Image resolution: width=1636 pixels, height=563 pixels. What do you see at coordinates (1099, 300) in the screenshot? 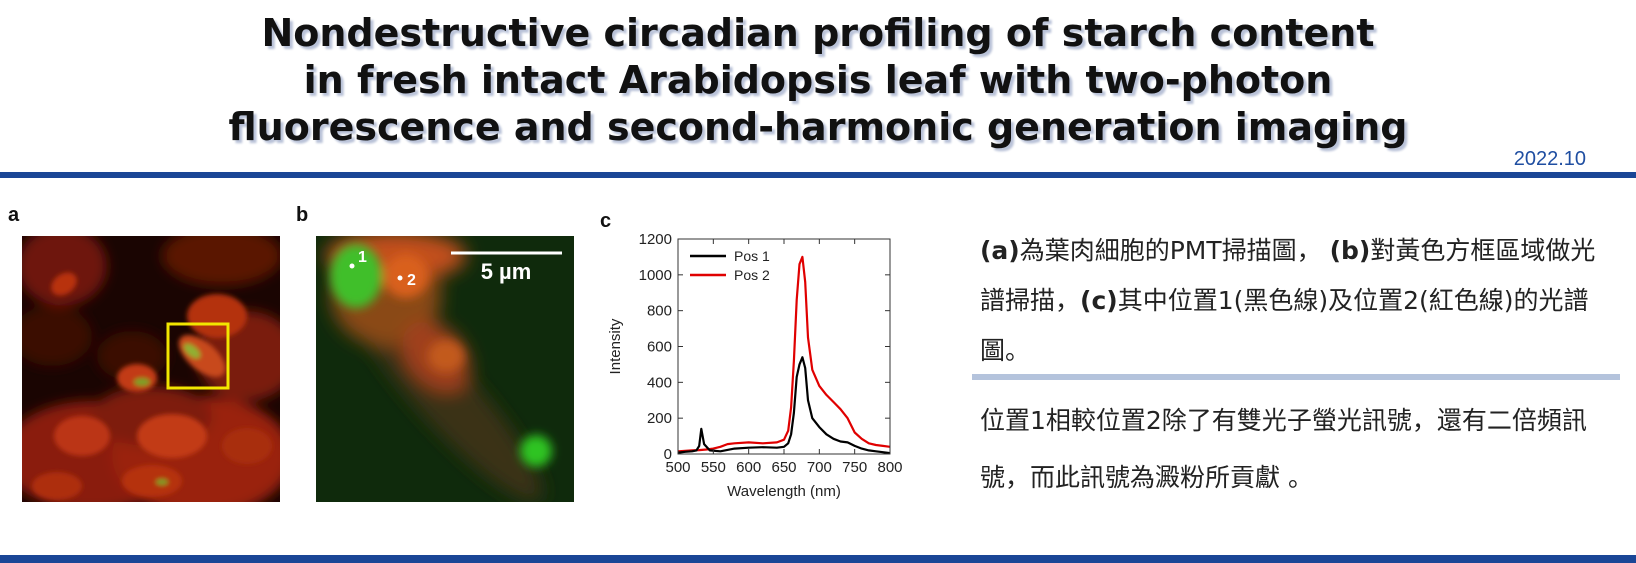
I see `desc-c-label: (c)` at bounding box center [1099, 300].